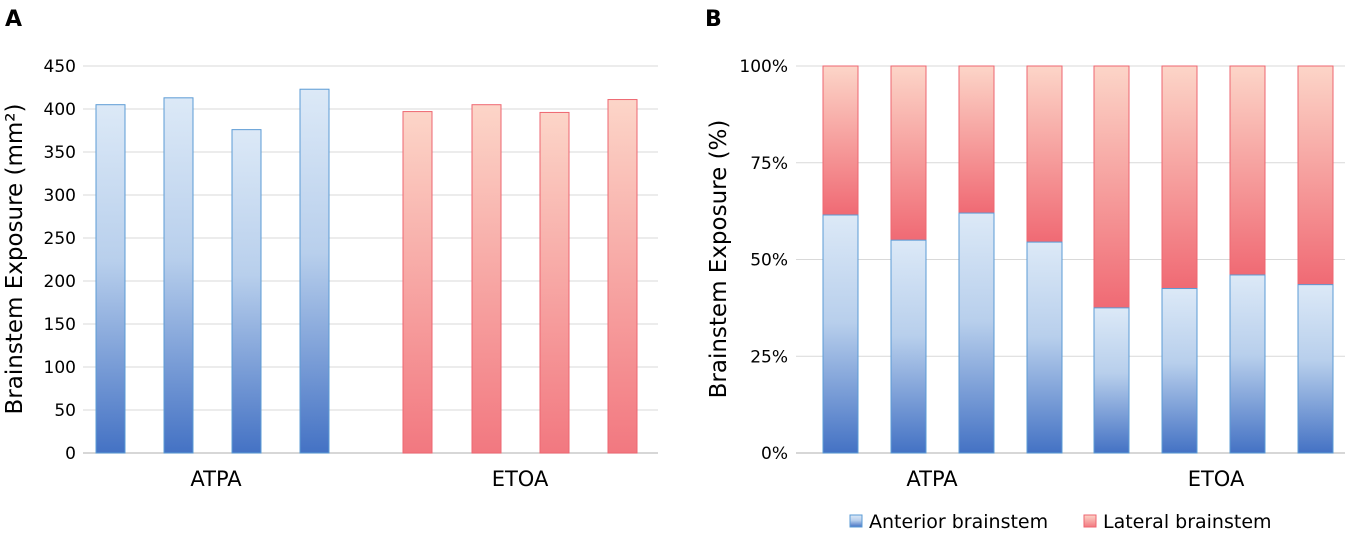 The height and width of the screenshot is (534, 1348). Describe the element at coordinates (60, 239) in the screenshot. I see `panel-a-ytick-label: 250` at that location.